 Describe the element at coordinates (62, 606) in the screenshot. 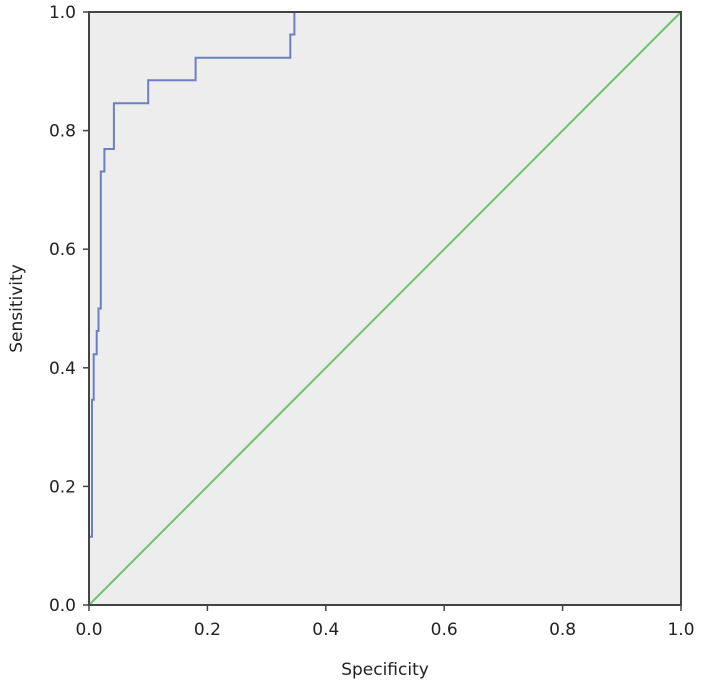

I see `y-tick-label: 0.0` at that location.